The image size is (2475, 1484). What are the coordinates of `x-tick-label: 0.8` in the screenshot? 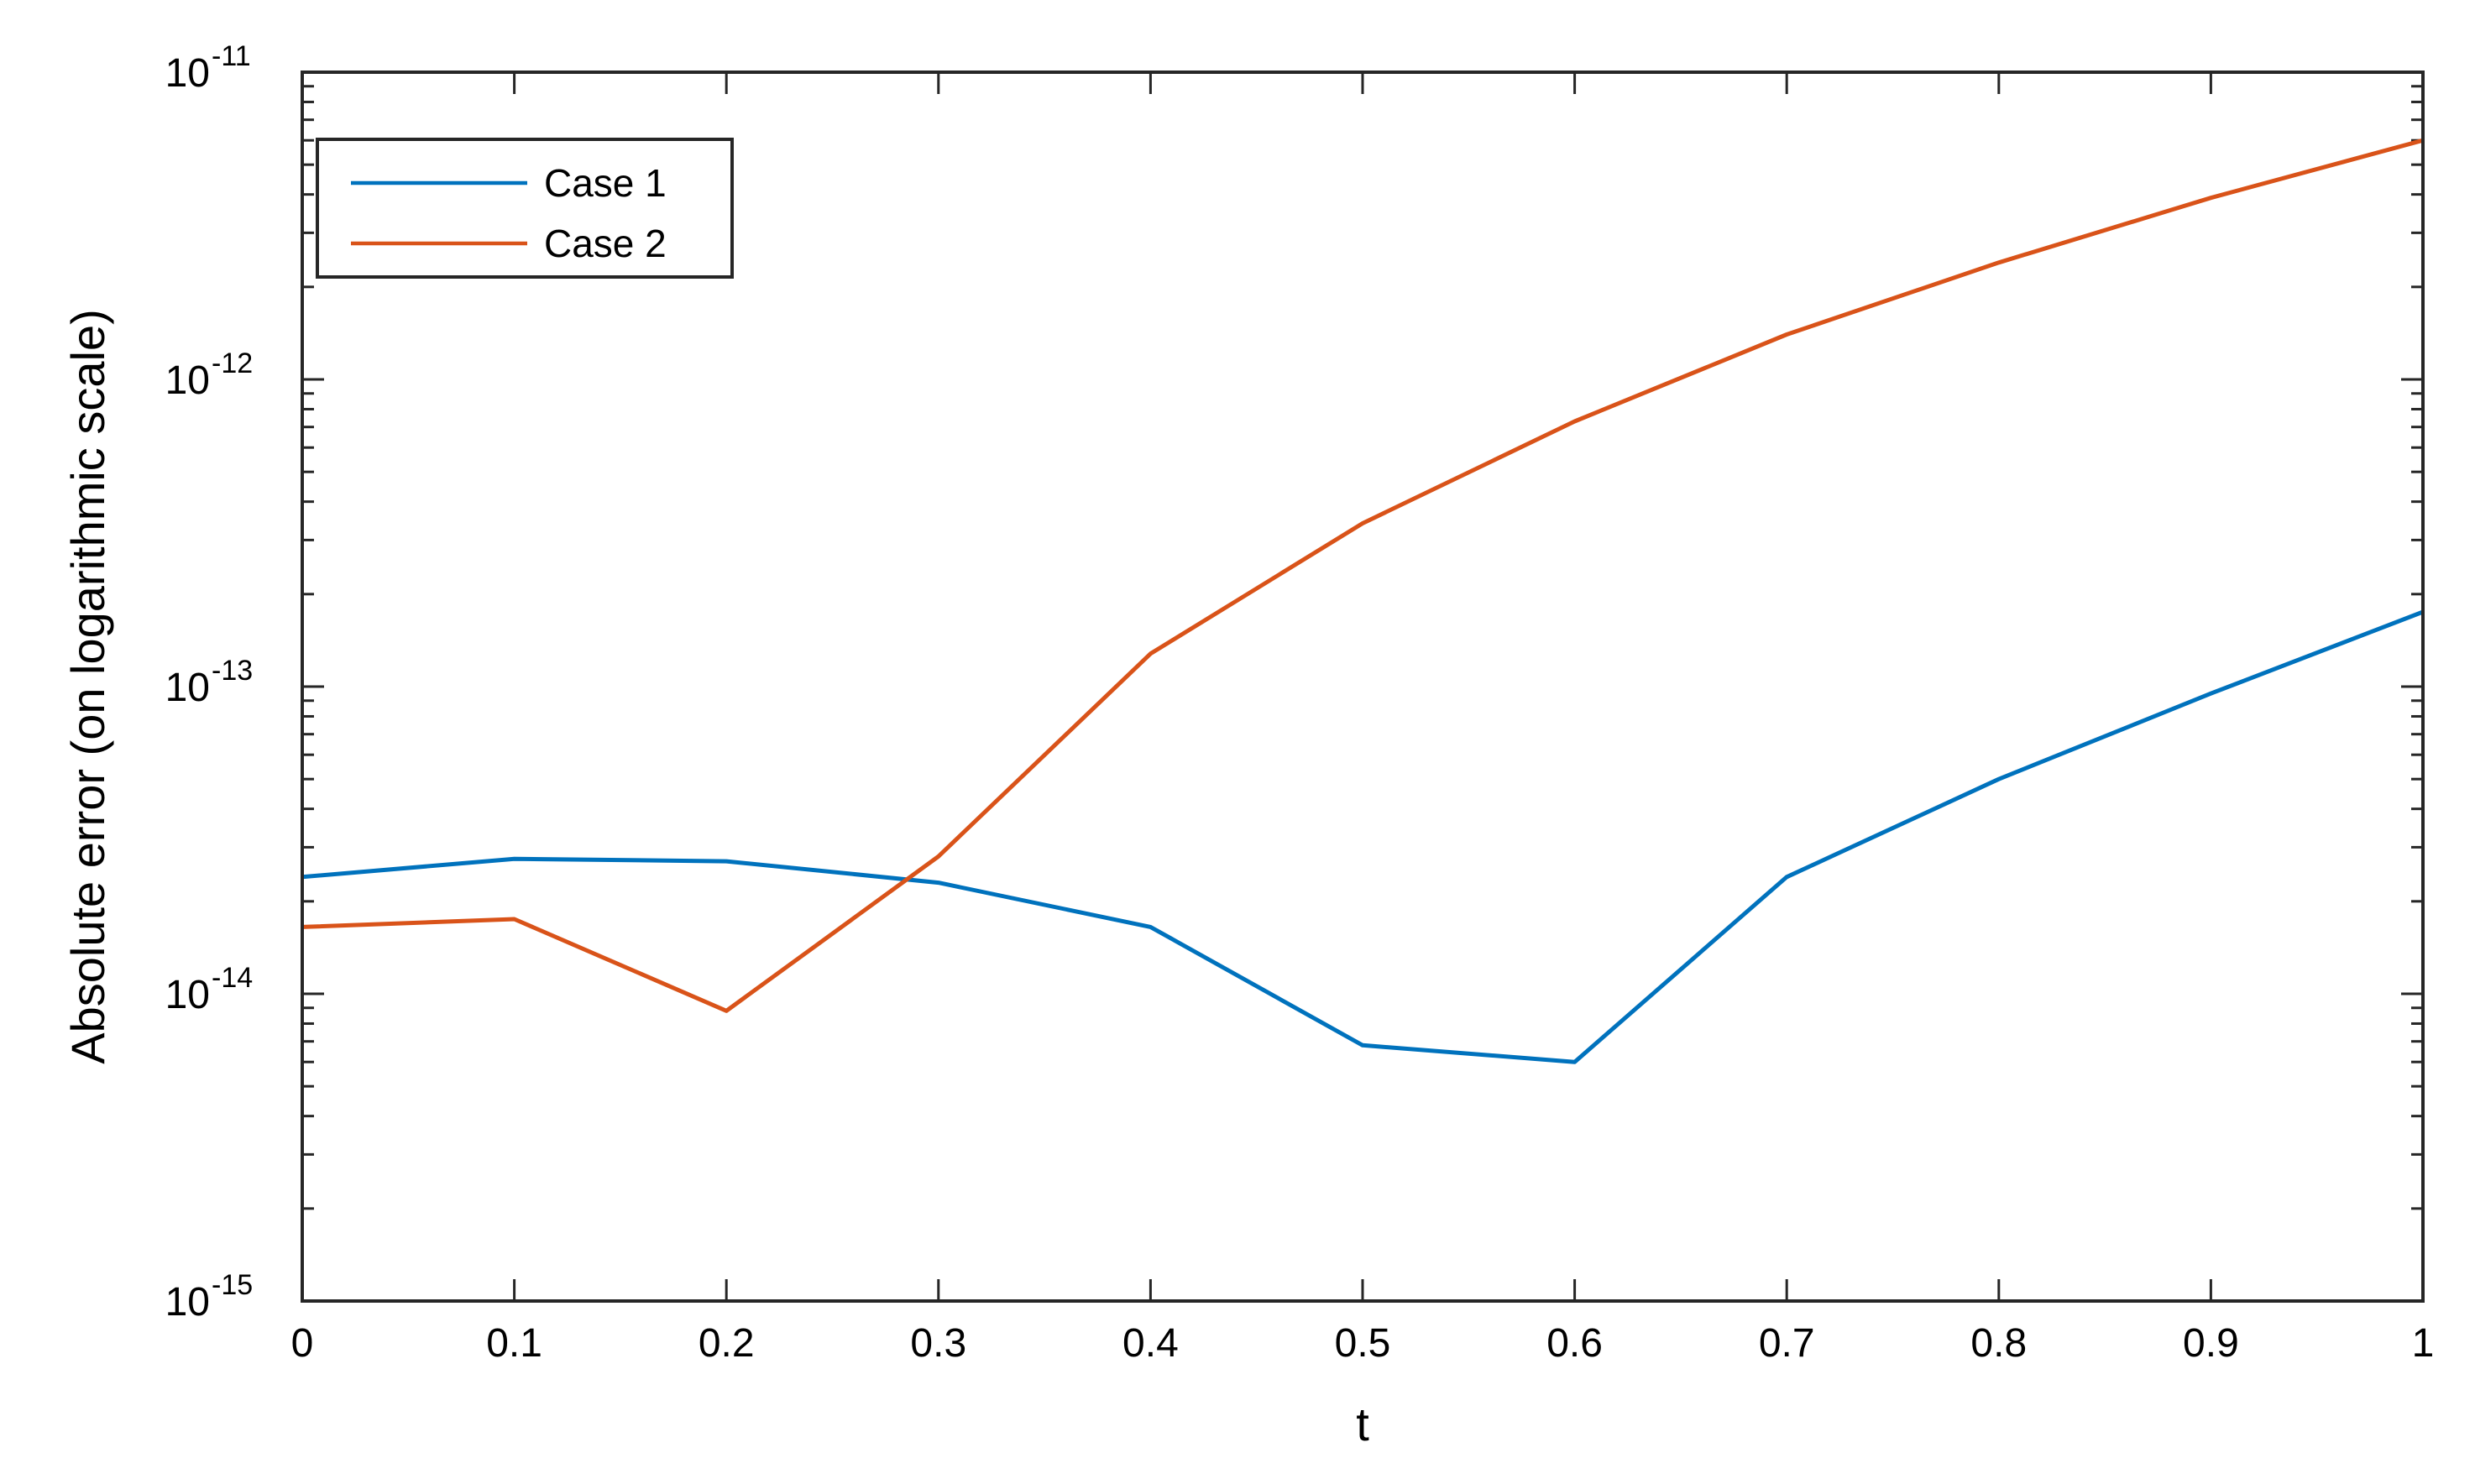 It's located at (1998, 1343).